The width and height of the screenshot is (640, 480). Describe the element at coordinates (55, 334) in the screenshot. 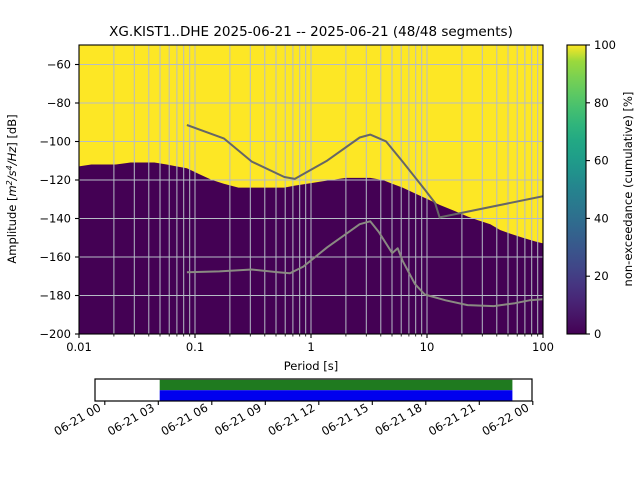

I see `y-tick-label: −200` at that location.